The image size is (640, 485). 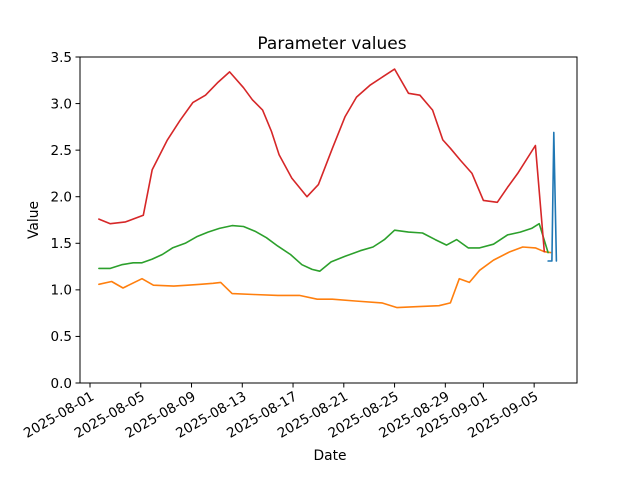 What do you see at coordinates (325, 277) in the screenshot?
I see `series-orange-line` at bounding box center [325, 277].